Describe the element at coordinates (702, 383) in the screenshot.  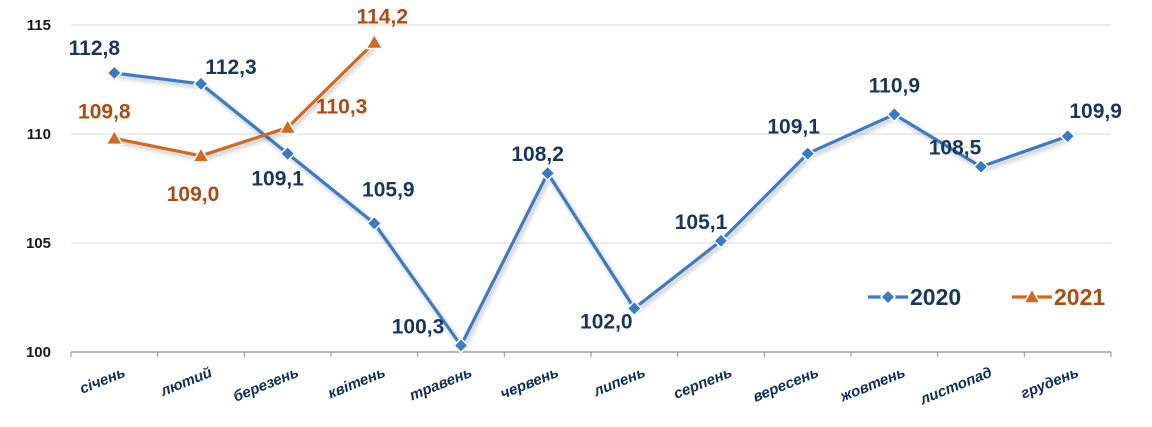
I see `x-tick-label-7: серпень` at that location.